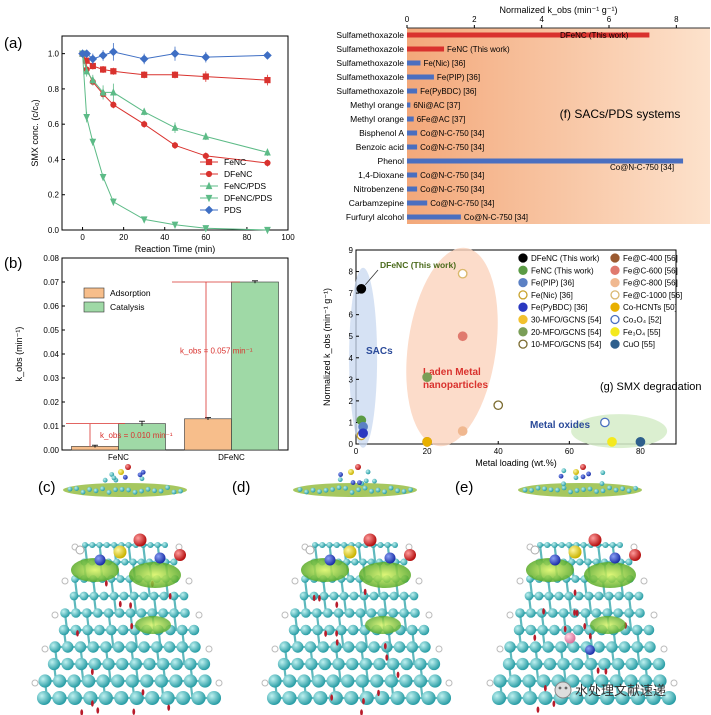  I want to click on category-label: Phenol, so click(391, 161).